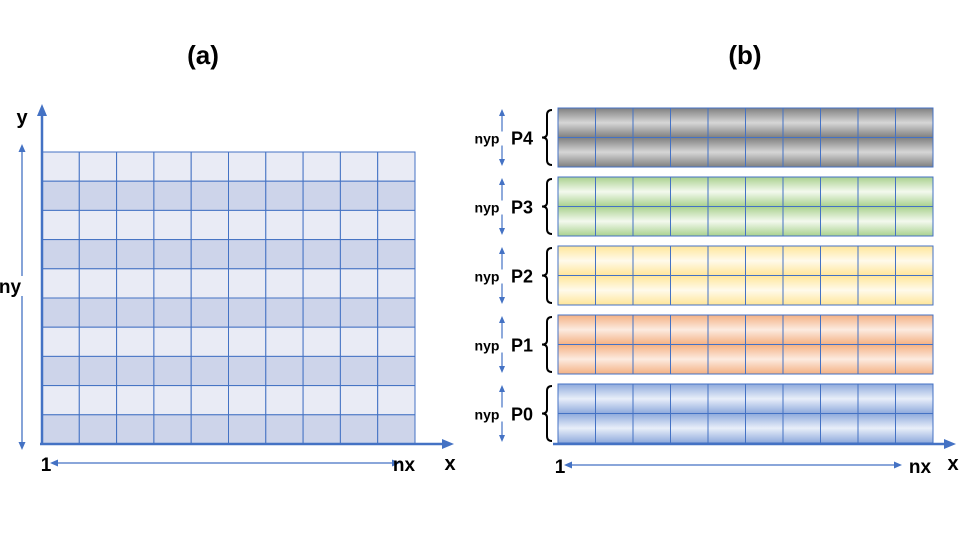 Image resolution: width=960 pixels, height=540 pixels. I want to click on x-axis-label: x, so click(449, 464).